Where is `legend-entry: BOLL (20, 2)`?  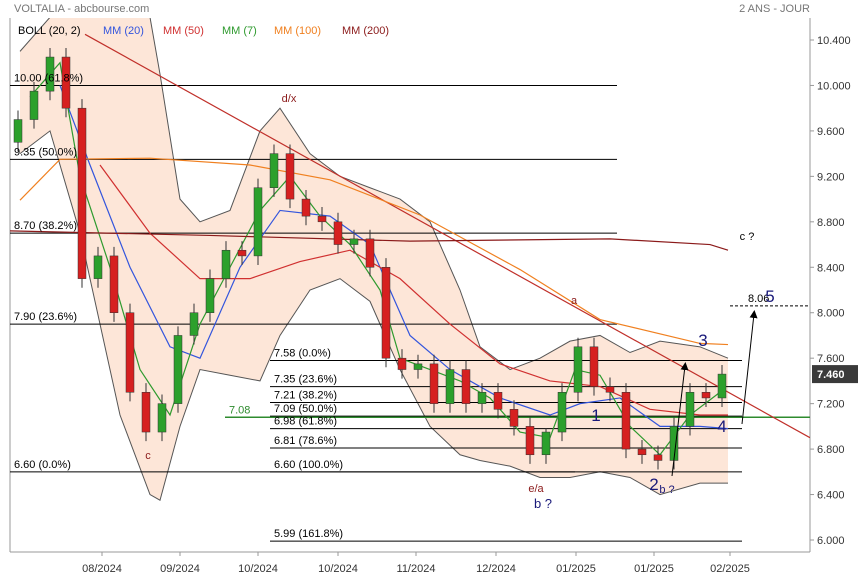
legend-entry: BOLL (20, 2) is located at coordinates (49, 31).